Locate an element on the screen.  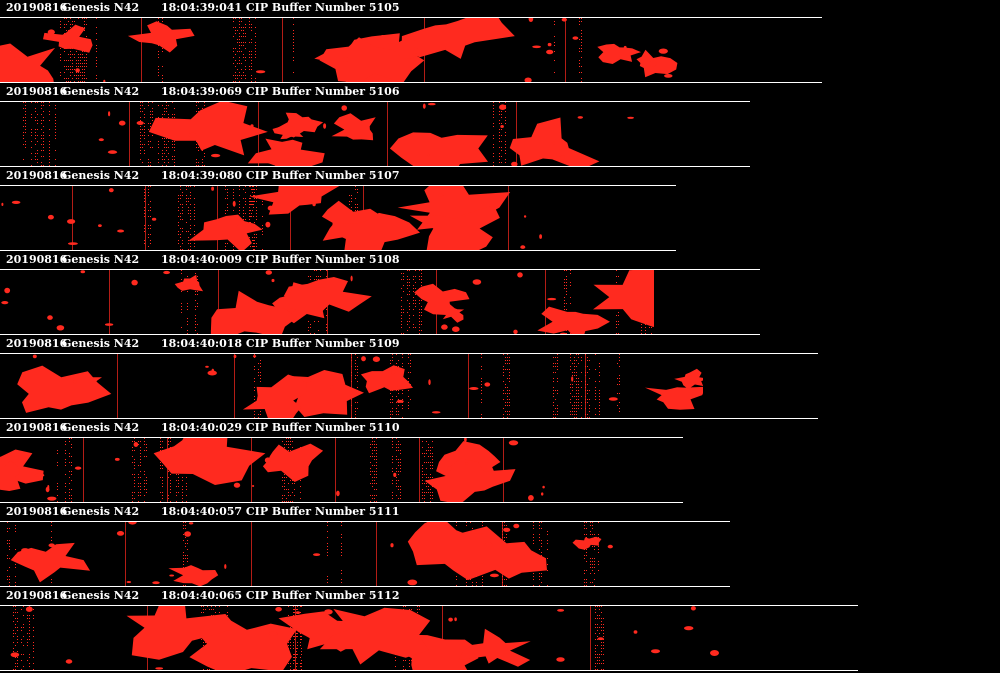
strip-time-buffer: 18:04:40:057 CIP Buffer Number 5111 is located at coordinates (280, 512).